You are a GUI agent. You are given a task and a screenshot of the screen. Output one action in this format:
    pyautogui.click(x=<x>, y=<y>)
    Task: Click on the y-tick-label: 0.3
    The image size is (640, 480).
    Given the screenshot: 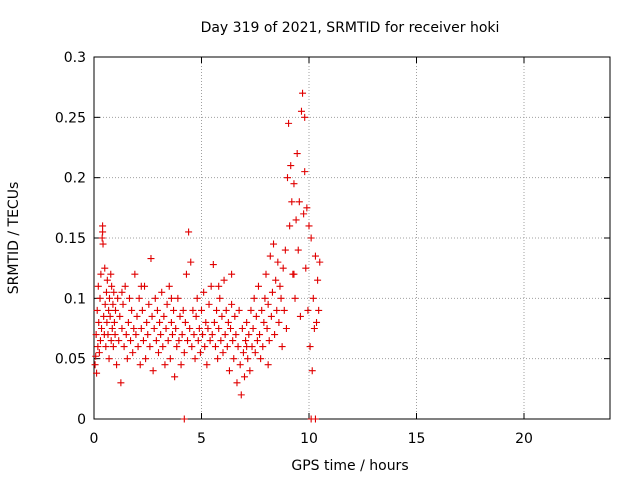 What is the action you would take?
    pyautogui.click(x=75, y=58)
    